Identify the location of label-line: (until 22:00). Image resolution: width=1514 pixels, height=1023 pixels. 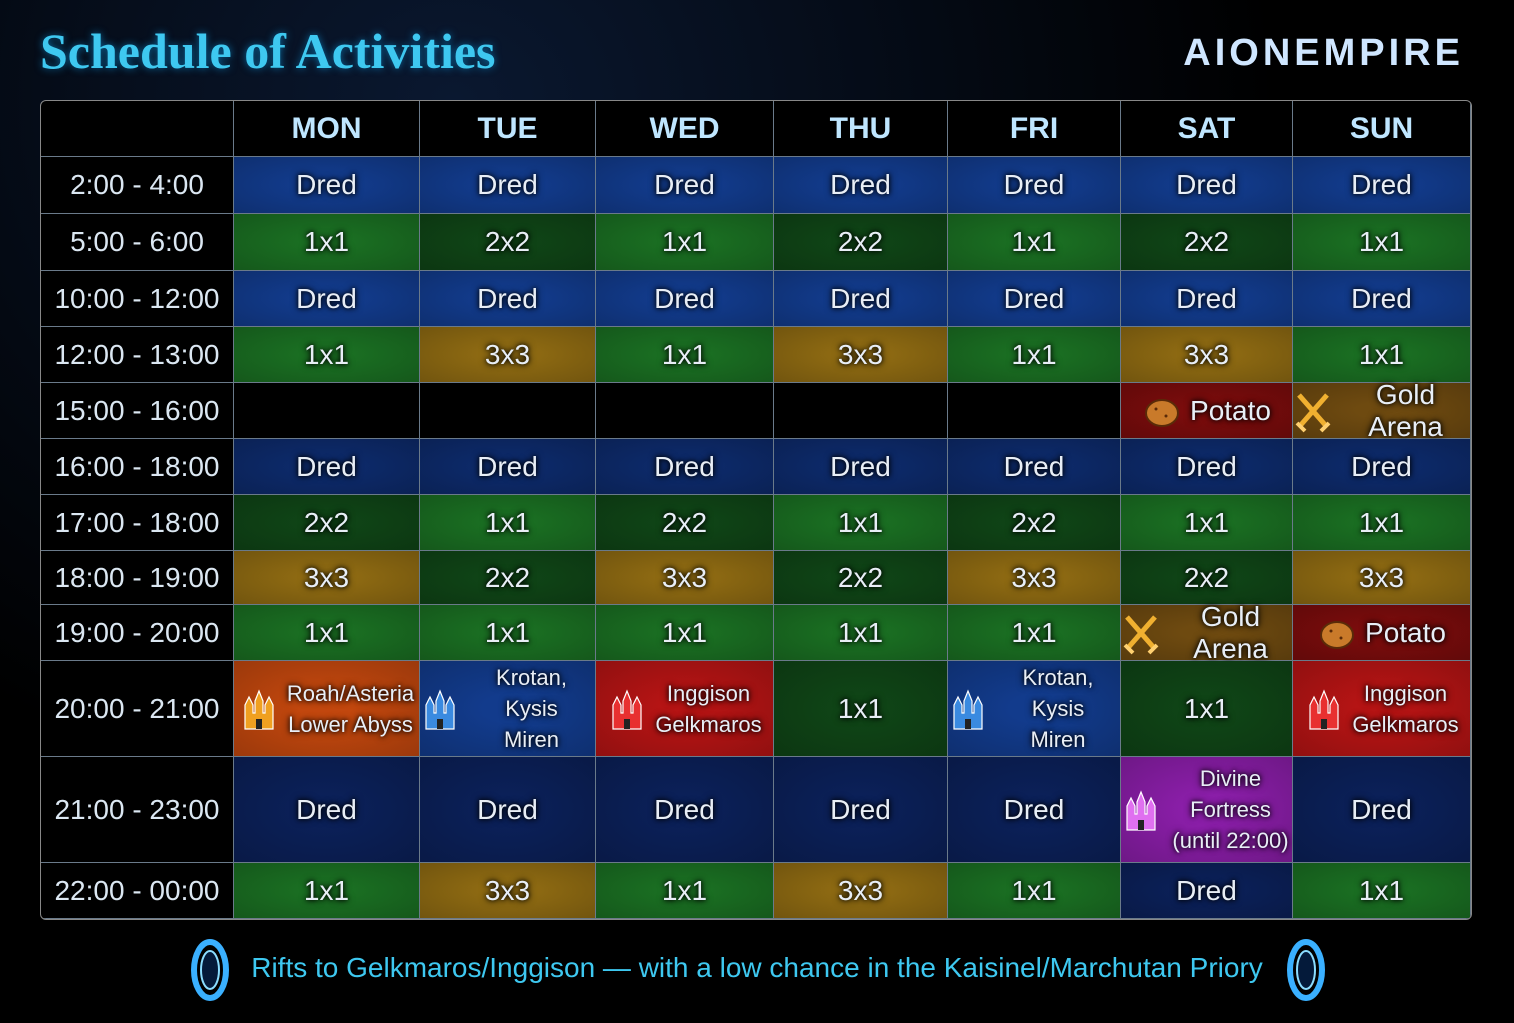
(1230, 840).